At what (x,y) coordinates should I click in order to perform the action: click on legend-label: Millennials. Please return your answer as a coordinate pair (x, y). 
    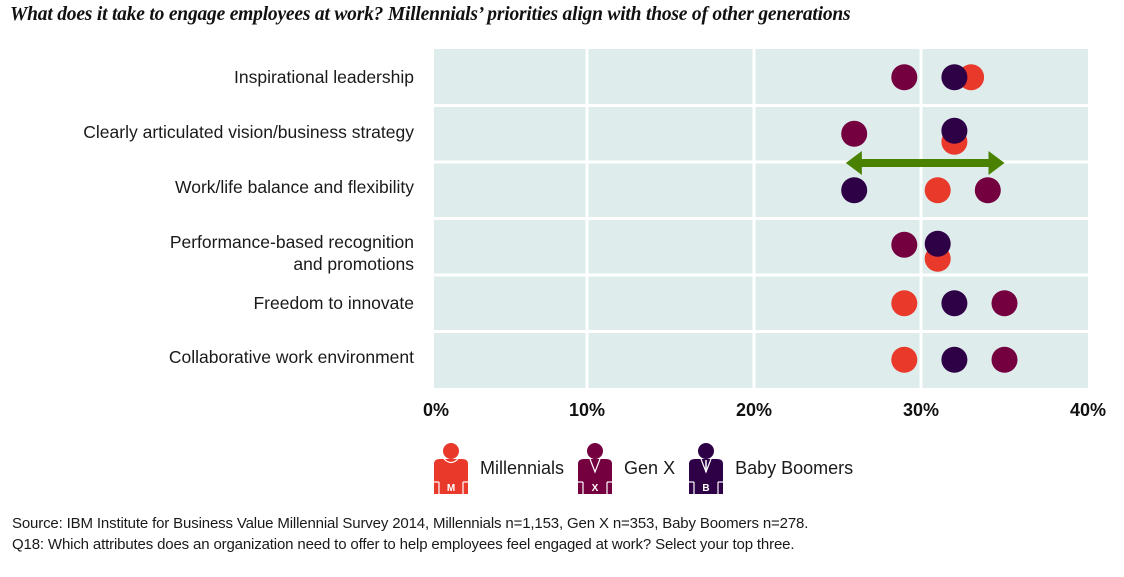
    Looking at the image, I should click on (522, 467).